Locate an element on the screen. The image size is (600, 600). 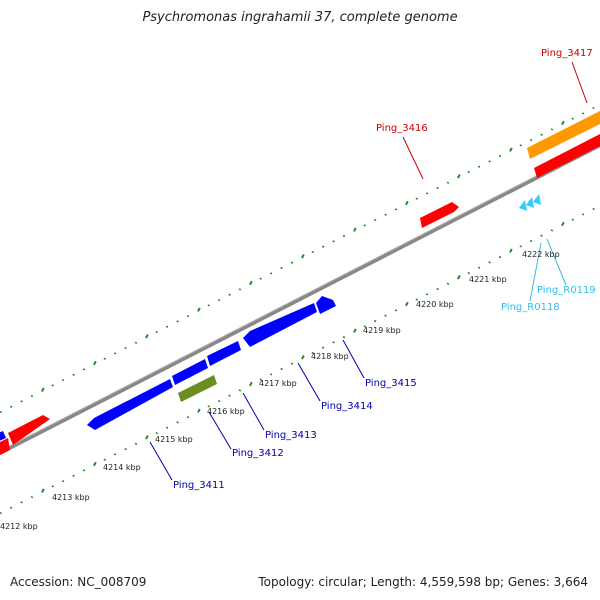
gene-label-ping-3417: Ping_3417 is located at coordinates (567, 53).